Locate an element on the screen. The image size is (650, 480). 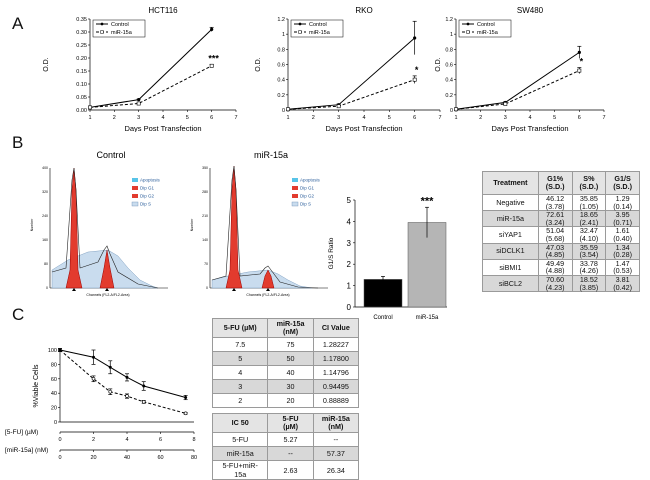
table-header: CI Value is located at coordinates (336, 328).